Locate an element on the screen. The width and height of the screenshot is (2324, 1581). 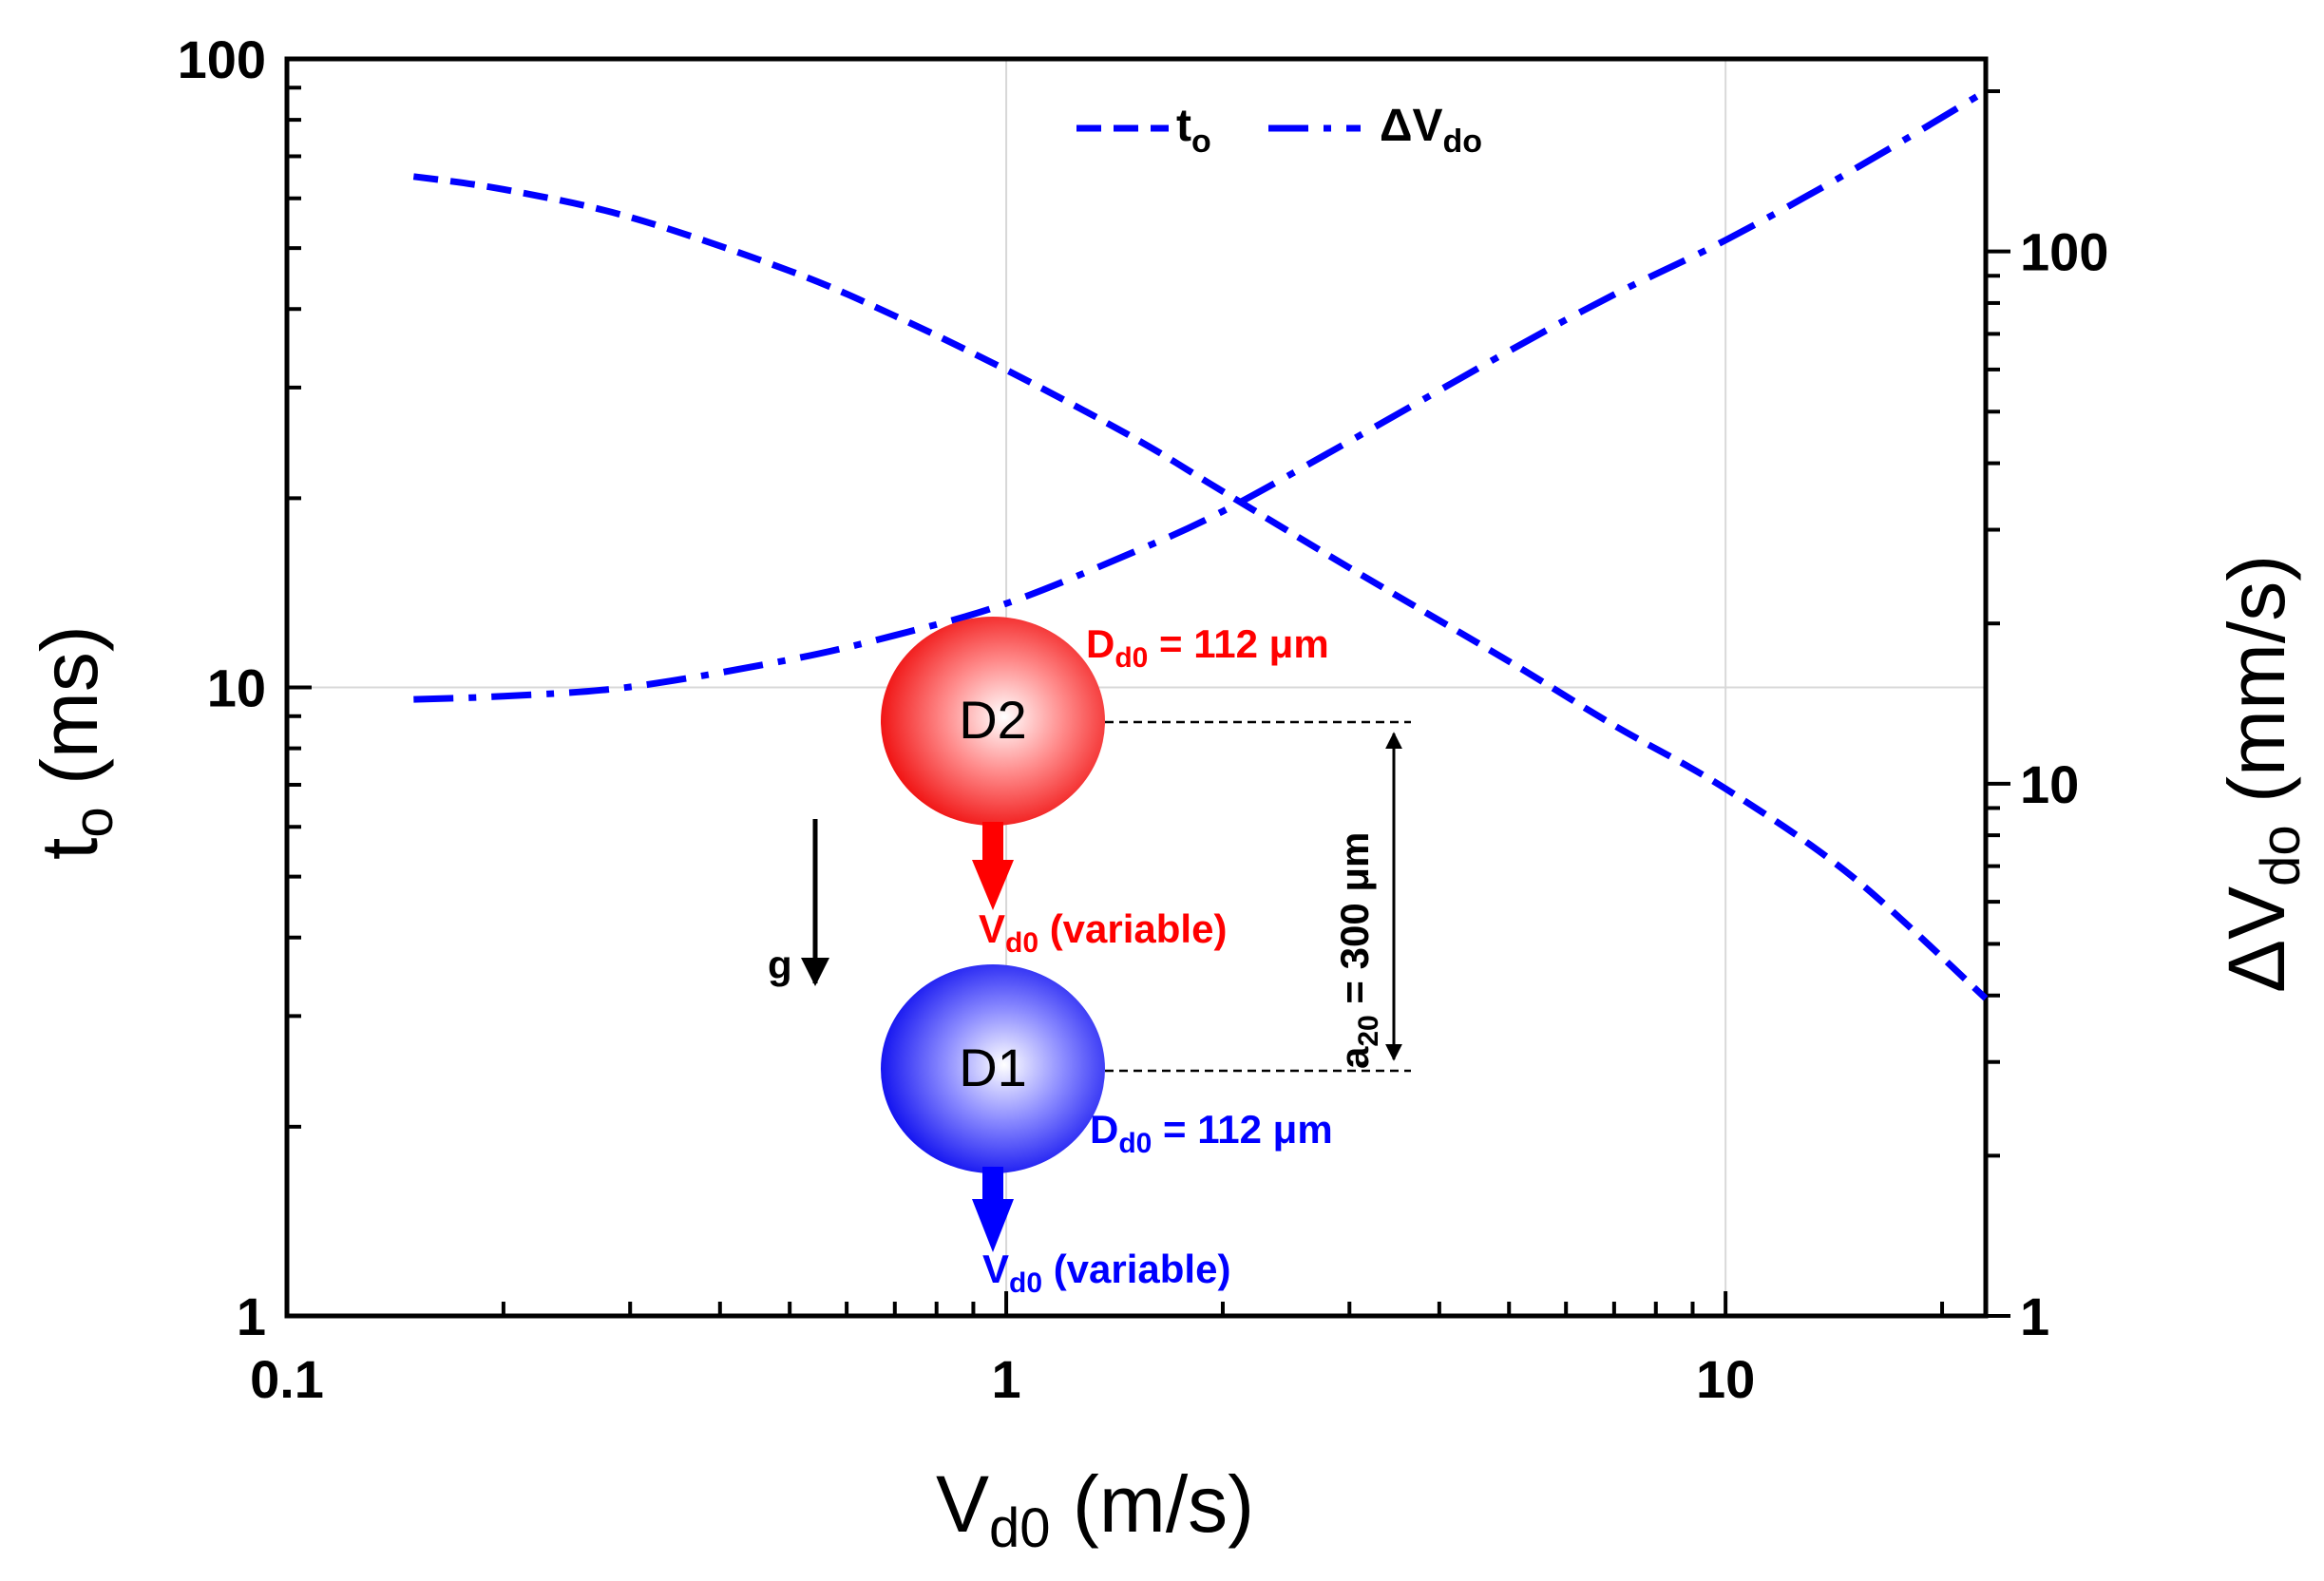
droplet-d2-diameter: Dd0 = 112 μm is located at coordinates (1207, 647).